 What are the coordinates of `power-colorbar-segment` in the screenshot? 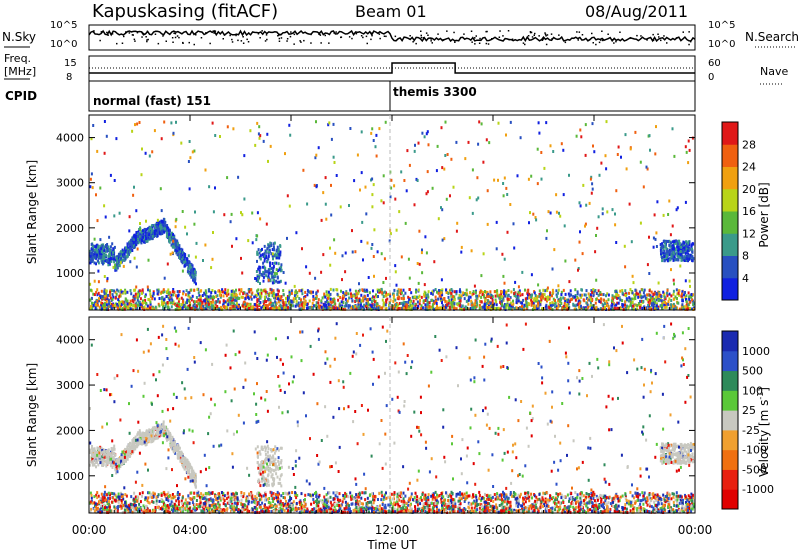 It's located at (730, 289).